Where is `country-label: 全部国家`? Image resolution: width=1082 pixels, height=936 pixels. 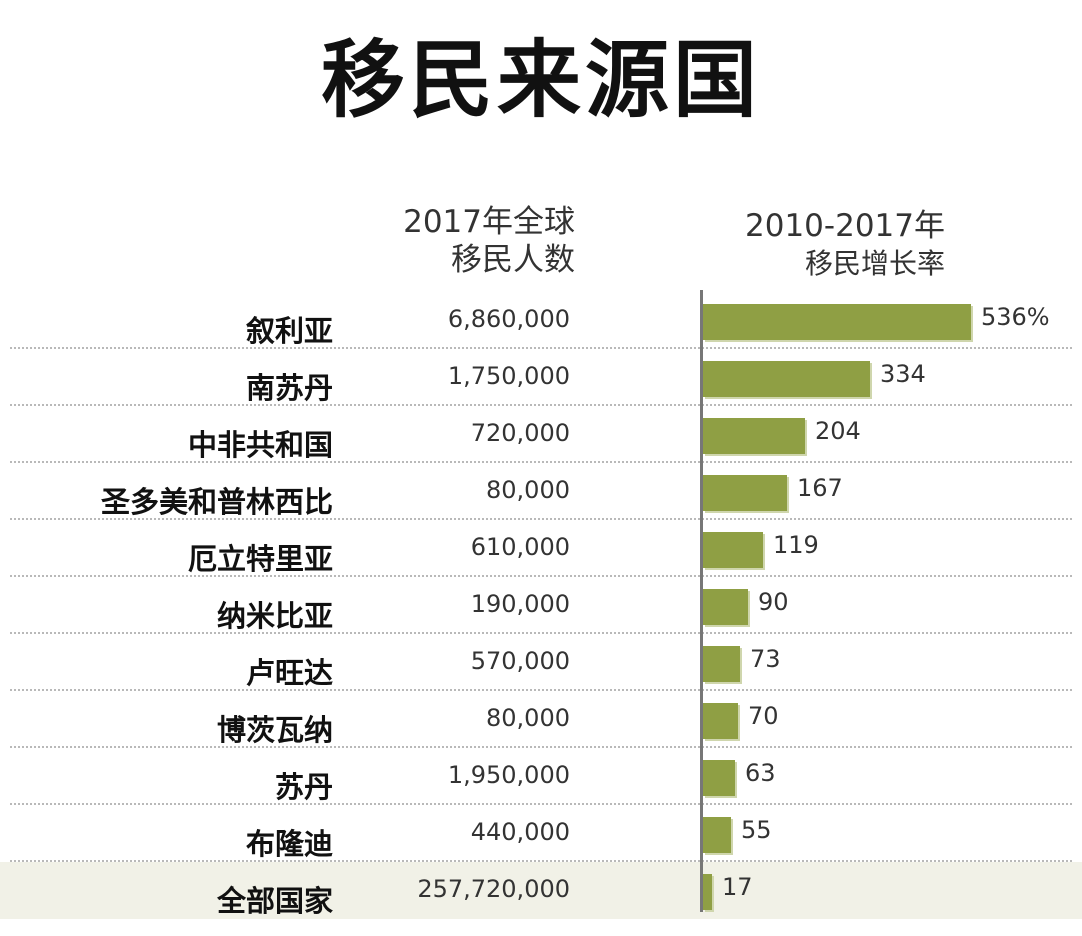
country-label: 全部国家 is located at coordinates (274, 901).